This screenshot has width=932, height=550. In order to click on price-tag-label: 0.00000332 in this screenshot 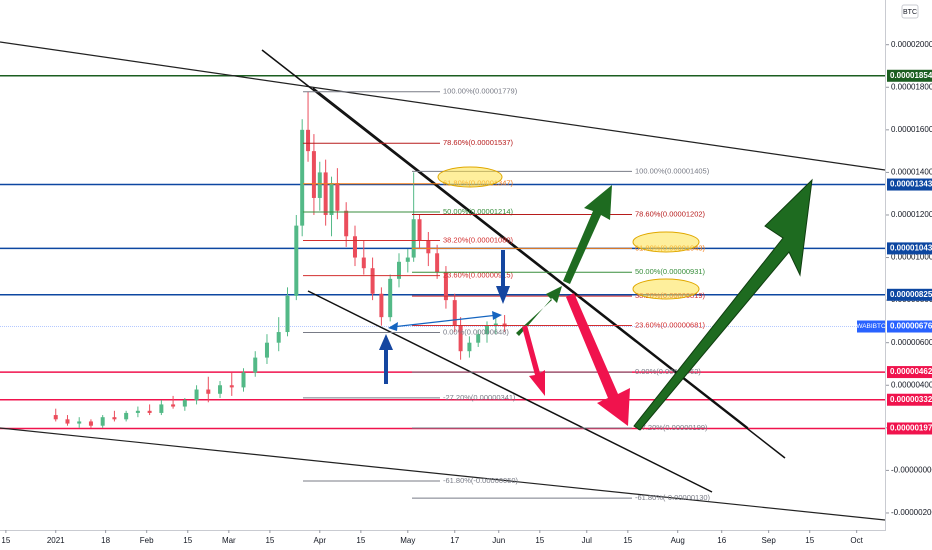, I will do `click(911, 399)`.